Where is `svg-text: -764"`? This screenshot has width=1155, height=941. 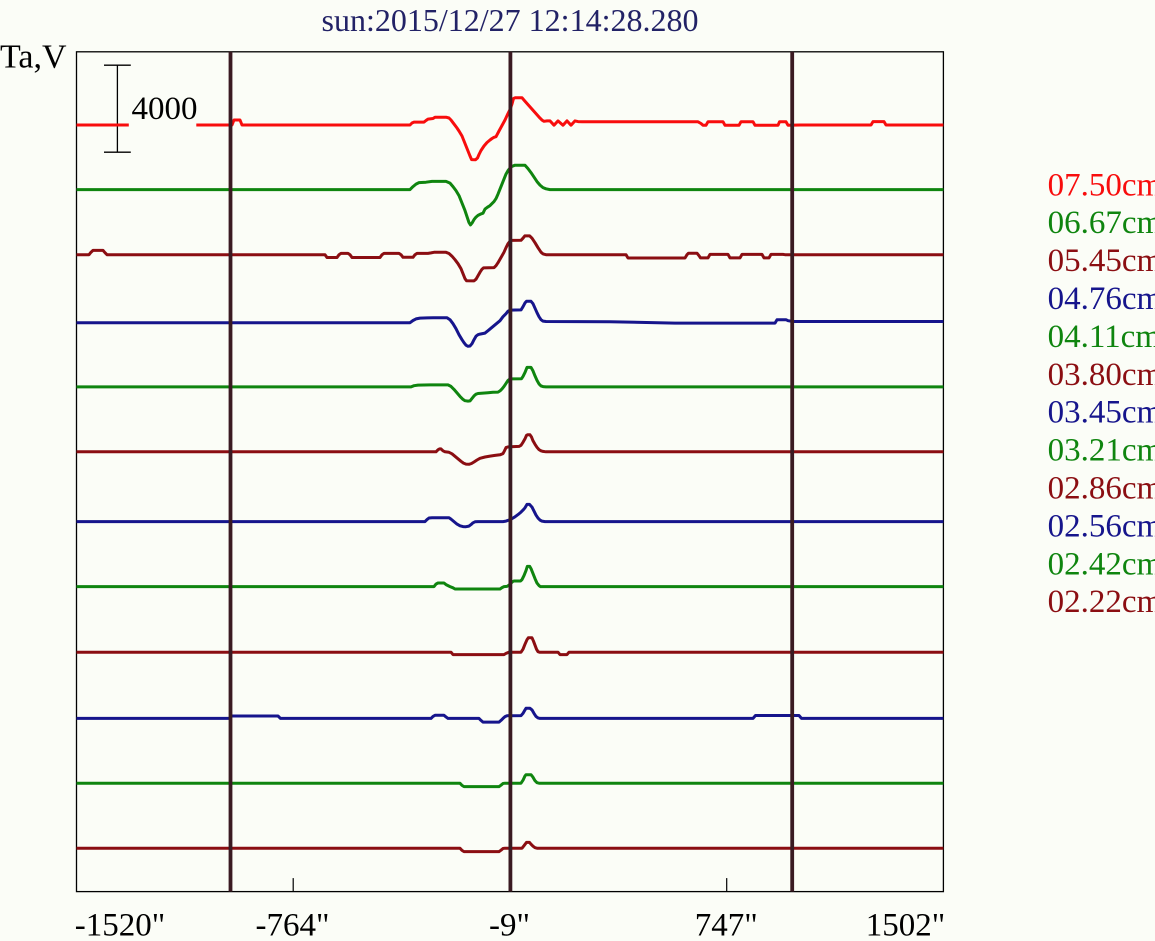 svg-text: -764" is located at coordinates (293, 924).